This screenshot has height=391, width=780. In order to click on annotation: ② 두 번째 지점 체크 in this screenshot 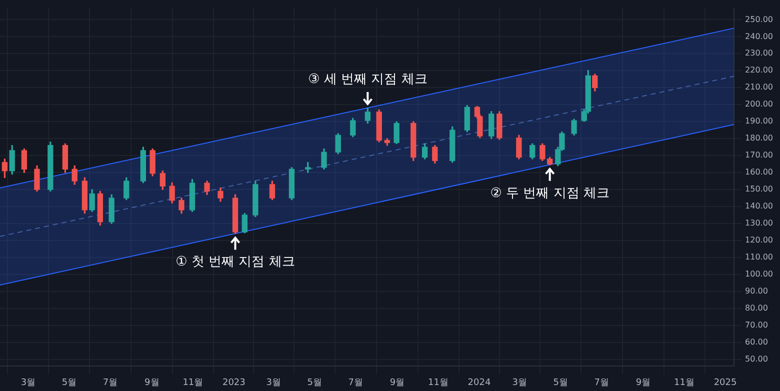, I will do `click(550, 193)`.